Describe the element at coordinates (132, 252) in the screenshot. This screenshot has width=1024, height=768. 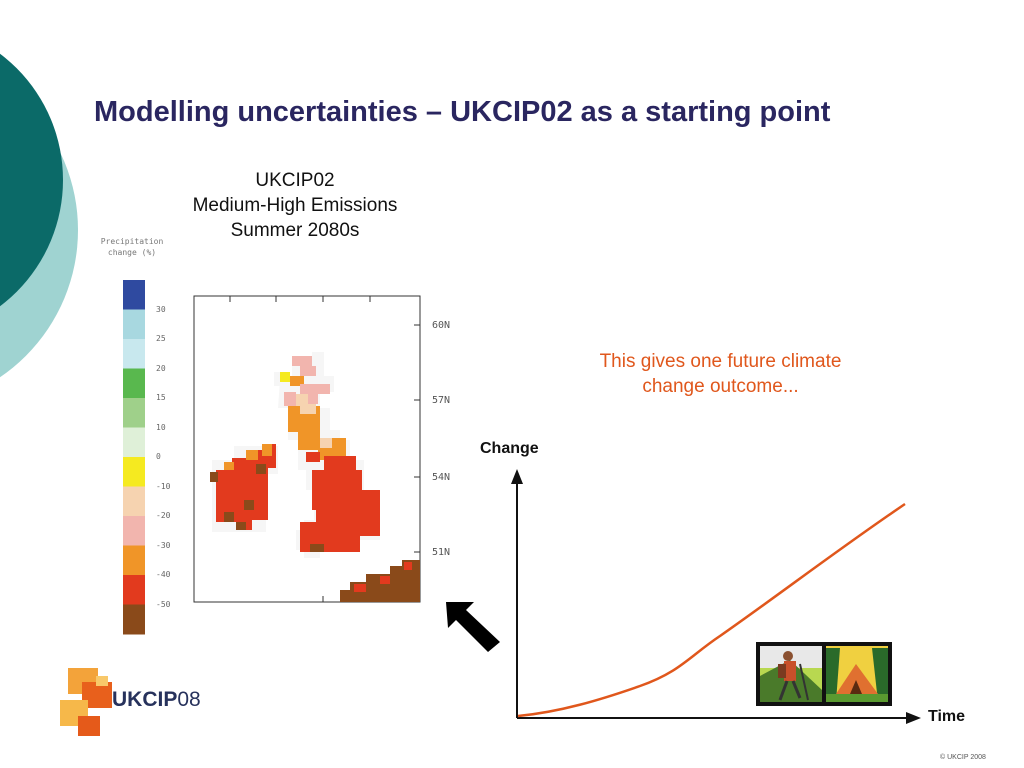
I see `legend-title-line-2: change (%)` at that location.